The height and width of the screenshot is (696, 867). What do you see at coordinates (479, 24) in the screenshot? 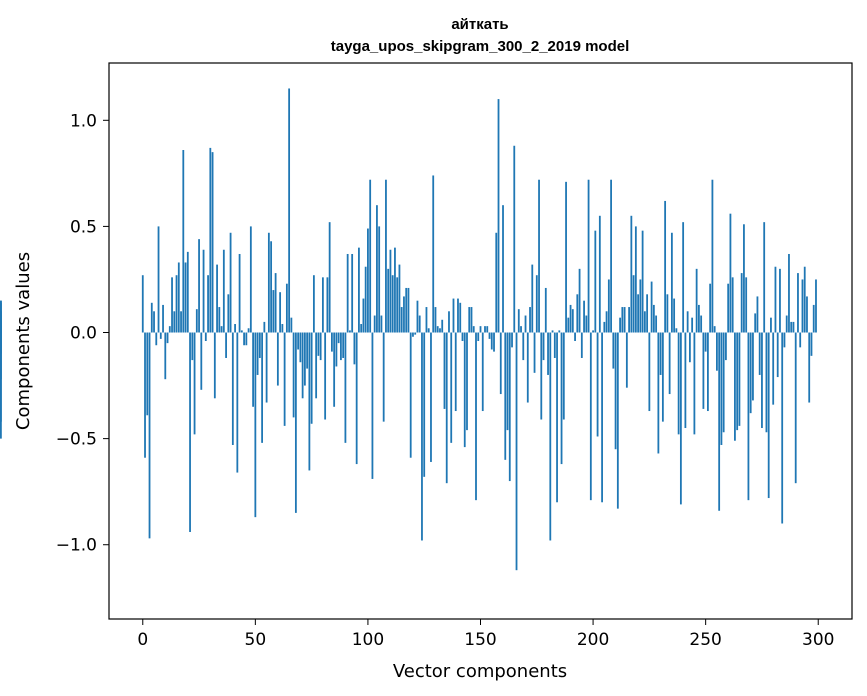
I see `chart-title: айткать` at bounding box center [479, 24].